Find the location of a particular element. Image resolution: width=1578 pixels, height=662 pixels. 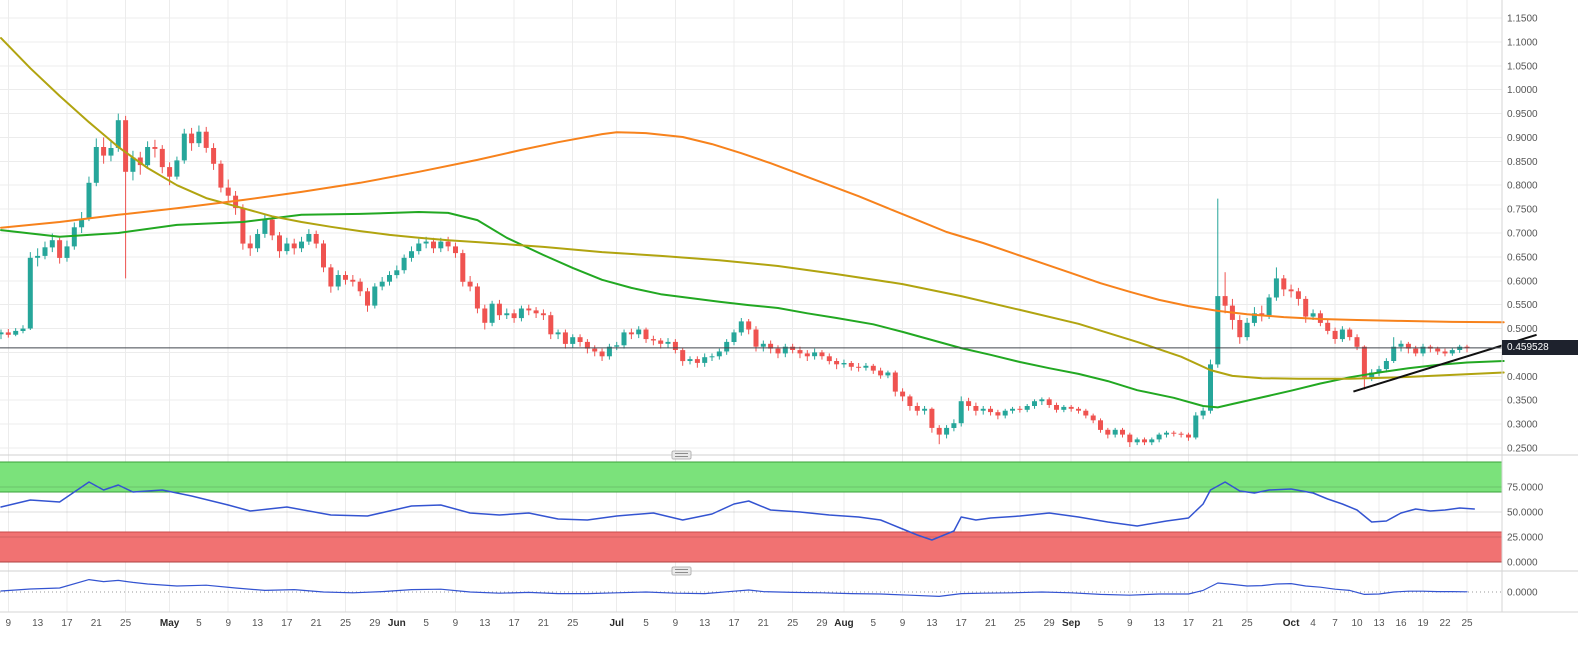

time-month-label: Jul is located at coordinates (616, 623).